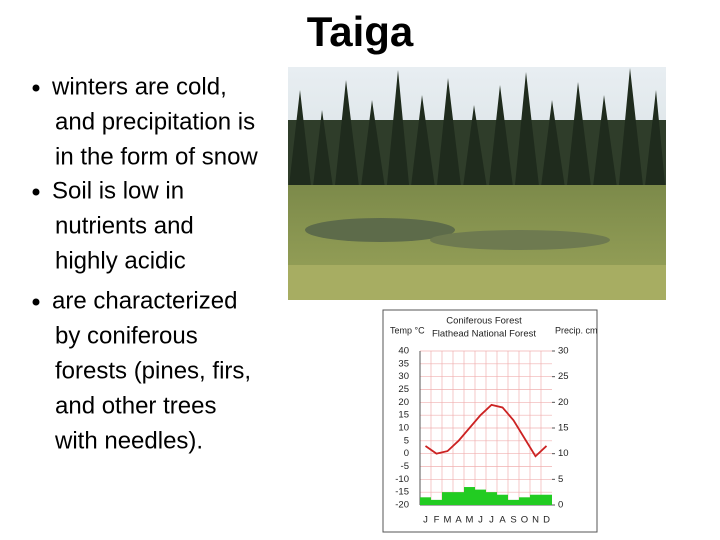 This screenshot has height=540, width=720. Describe the element at coordinates (576, 330) in the screenshot. I see `y2-axis-label: Precip. cm` at that location.